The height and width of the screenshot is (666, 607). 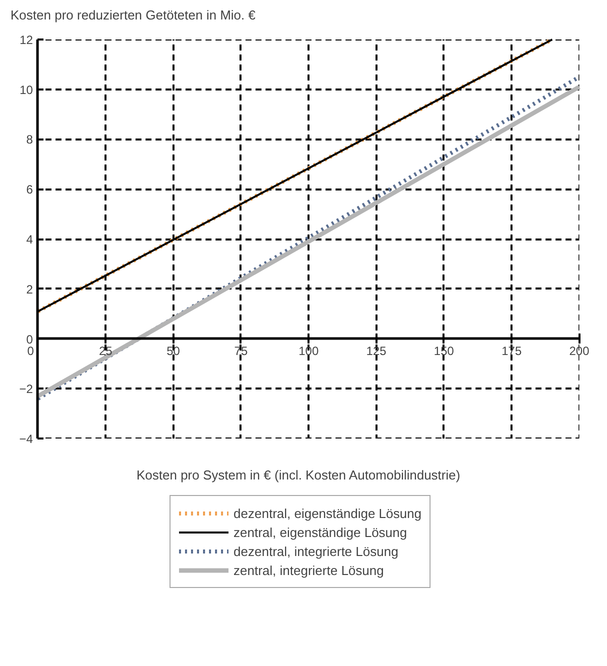 I want to click on y-tick-label: −2, so click(x=26, y=389).